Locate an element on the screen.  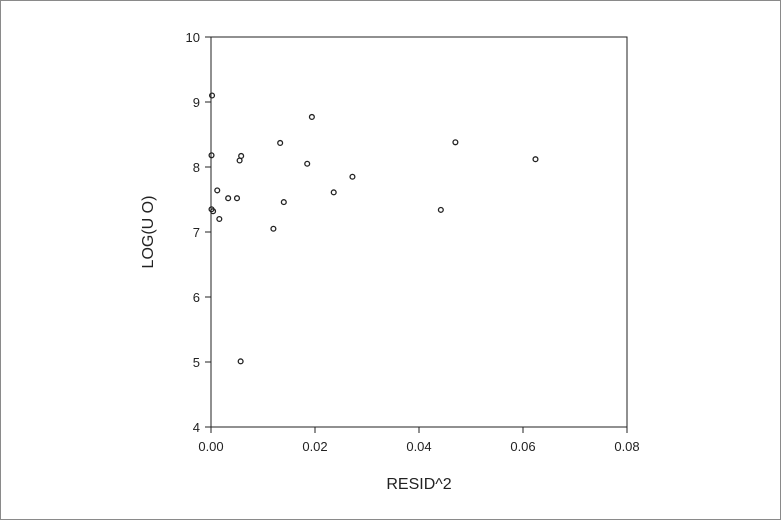
x-tick-label: 0.04 is located at coordinates (418, 446).